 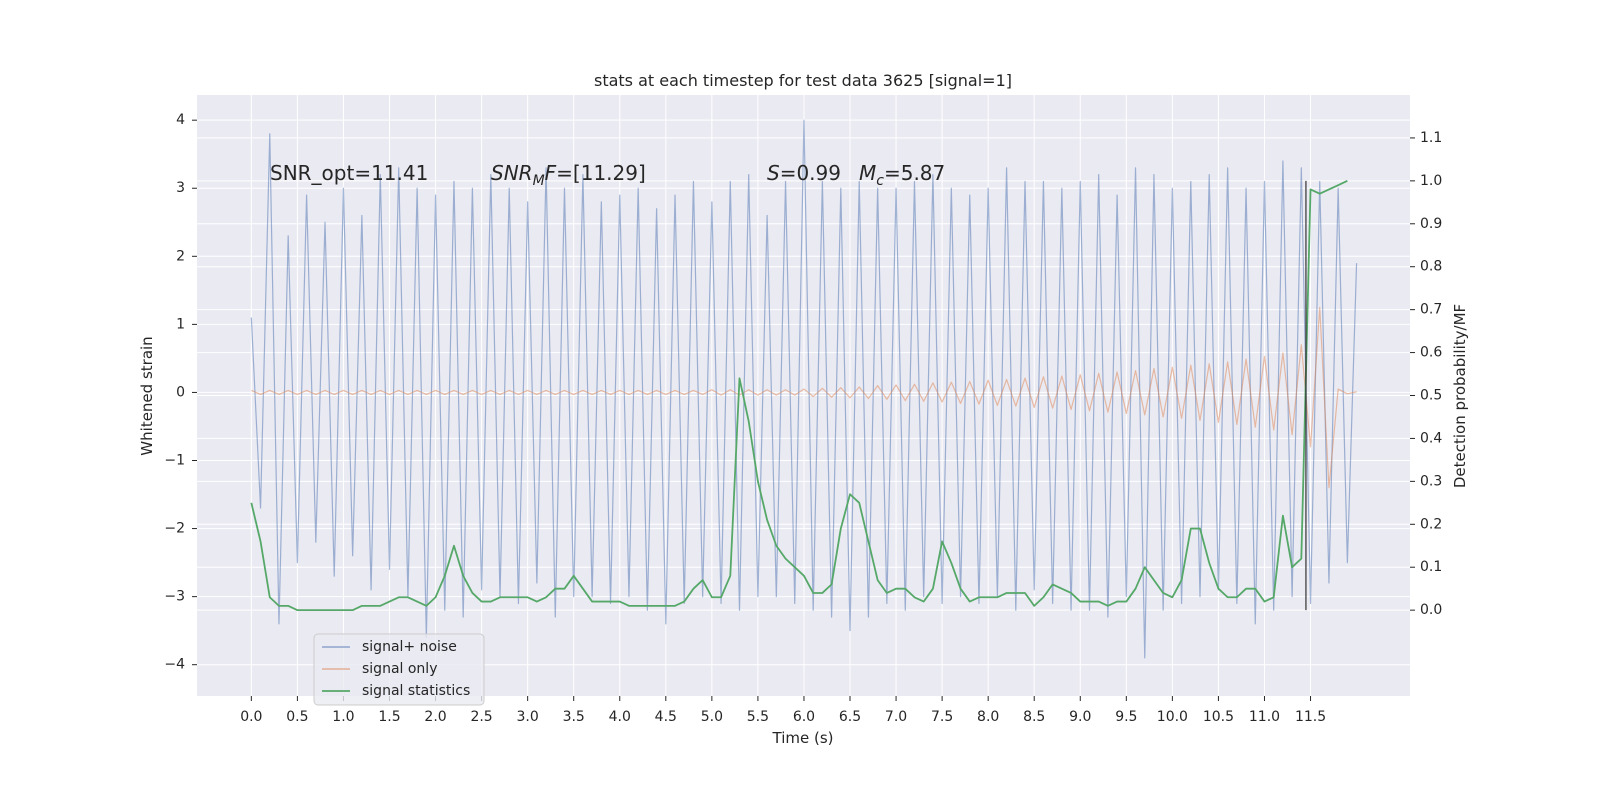 I want to click on x-tick-label: 2.5, so click(x=481, y=717).